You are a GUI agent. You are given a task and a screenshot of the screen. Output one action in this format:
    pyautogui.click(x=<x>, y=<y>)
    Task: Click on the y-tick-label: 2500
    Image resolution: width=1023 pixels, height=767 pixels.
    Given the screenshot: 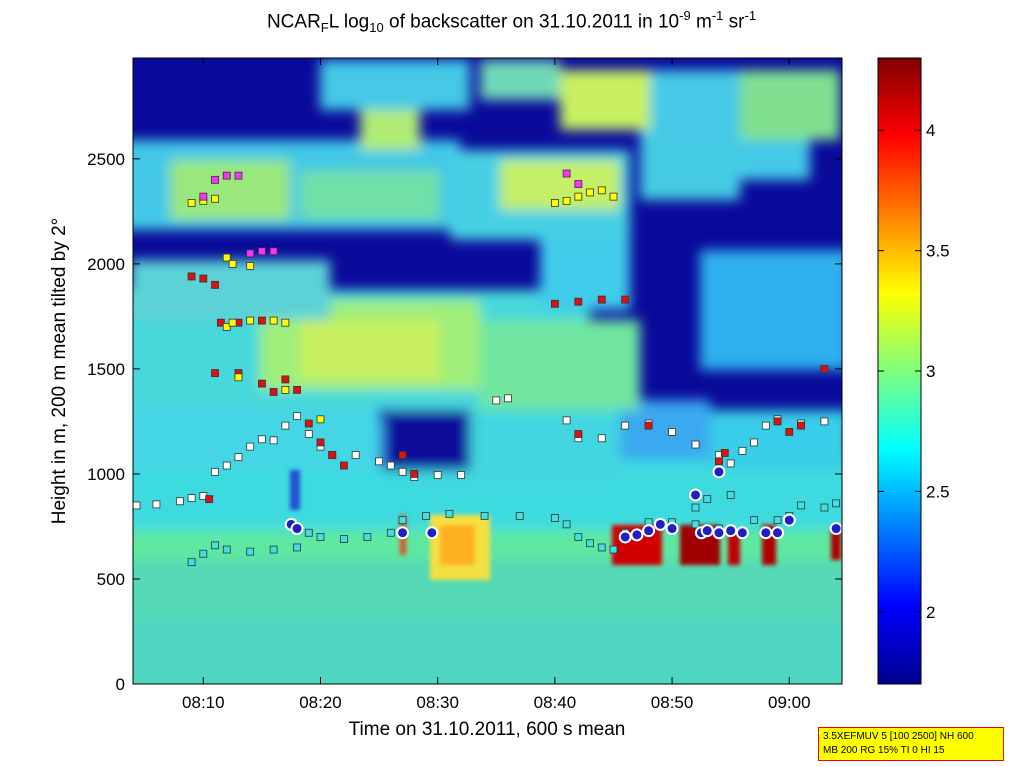 What is the action you would take?
    pyautogui.click(x=106, y=159)
    